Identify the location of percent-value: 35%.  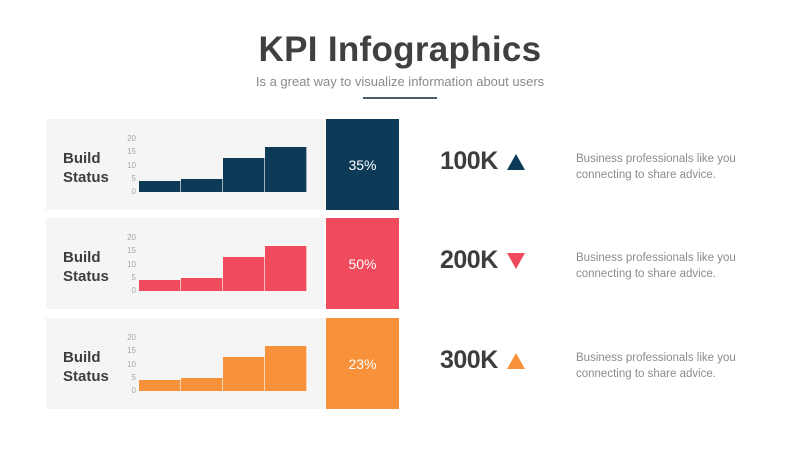
(362, 164).